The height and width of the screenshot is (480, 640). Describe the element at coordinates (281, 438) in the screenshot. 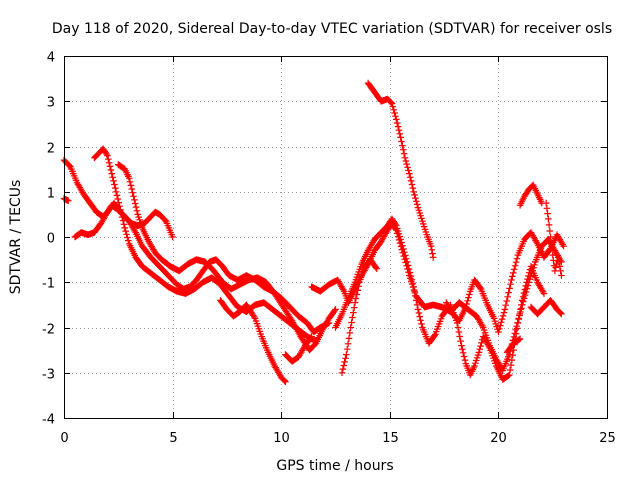

I see `x-tick-label: 10` at that location.